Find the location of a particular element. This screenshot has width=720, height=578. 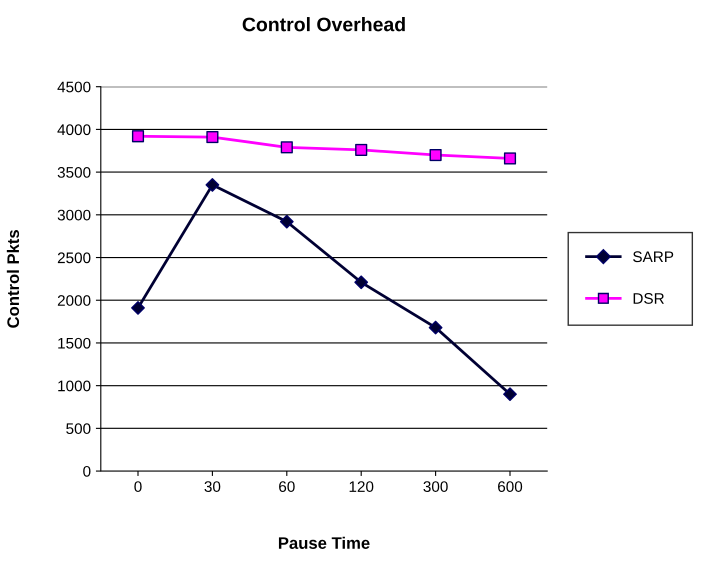

y-tick-label: 4000 is located at coordinates (73, 130).